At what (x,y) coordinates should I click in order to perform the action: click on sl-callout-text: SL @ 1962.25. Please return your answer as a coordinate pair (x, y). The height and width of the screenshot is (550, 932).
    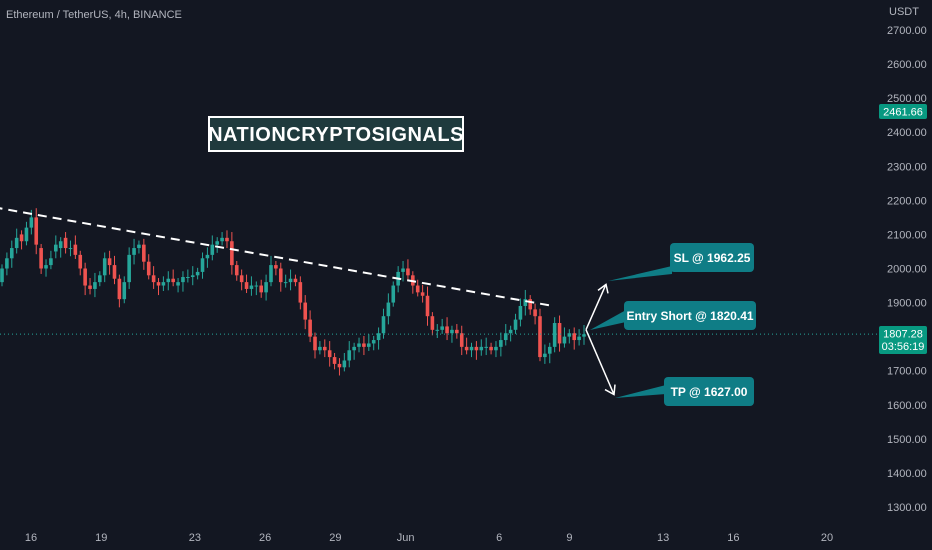
    Looking at the image, I should click on (712, 258).